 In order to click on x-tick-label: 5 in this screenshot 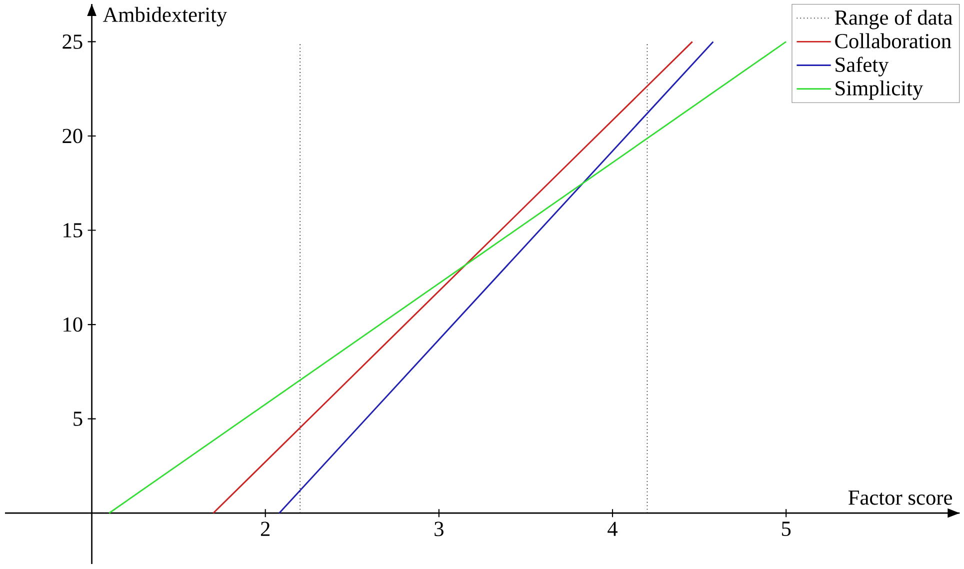, I will do `click(786, 529)`.